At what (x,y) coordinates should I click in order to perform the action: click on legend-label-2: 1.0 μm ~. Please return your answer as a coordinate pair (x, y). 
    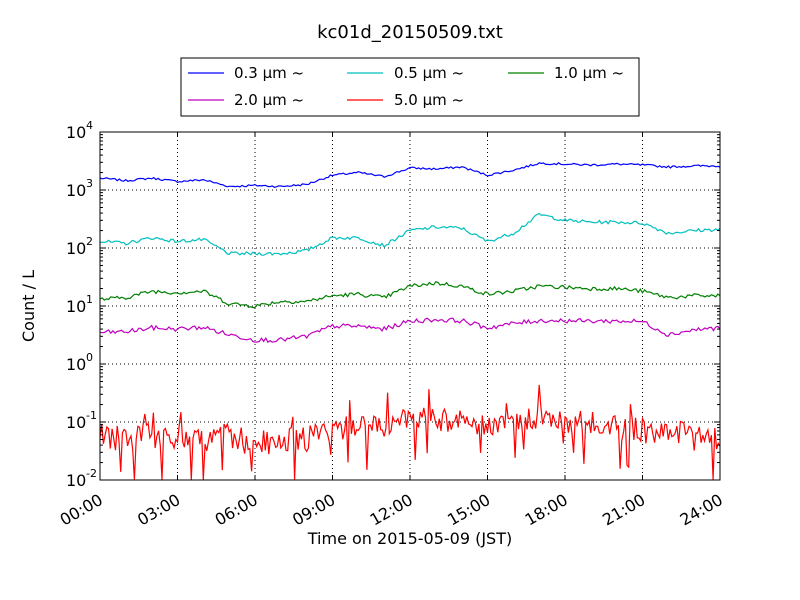
    Looking at the image, I should click on (589, 73).